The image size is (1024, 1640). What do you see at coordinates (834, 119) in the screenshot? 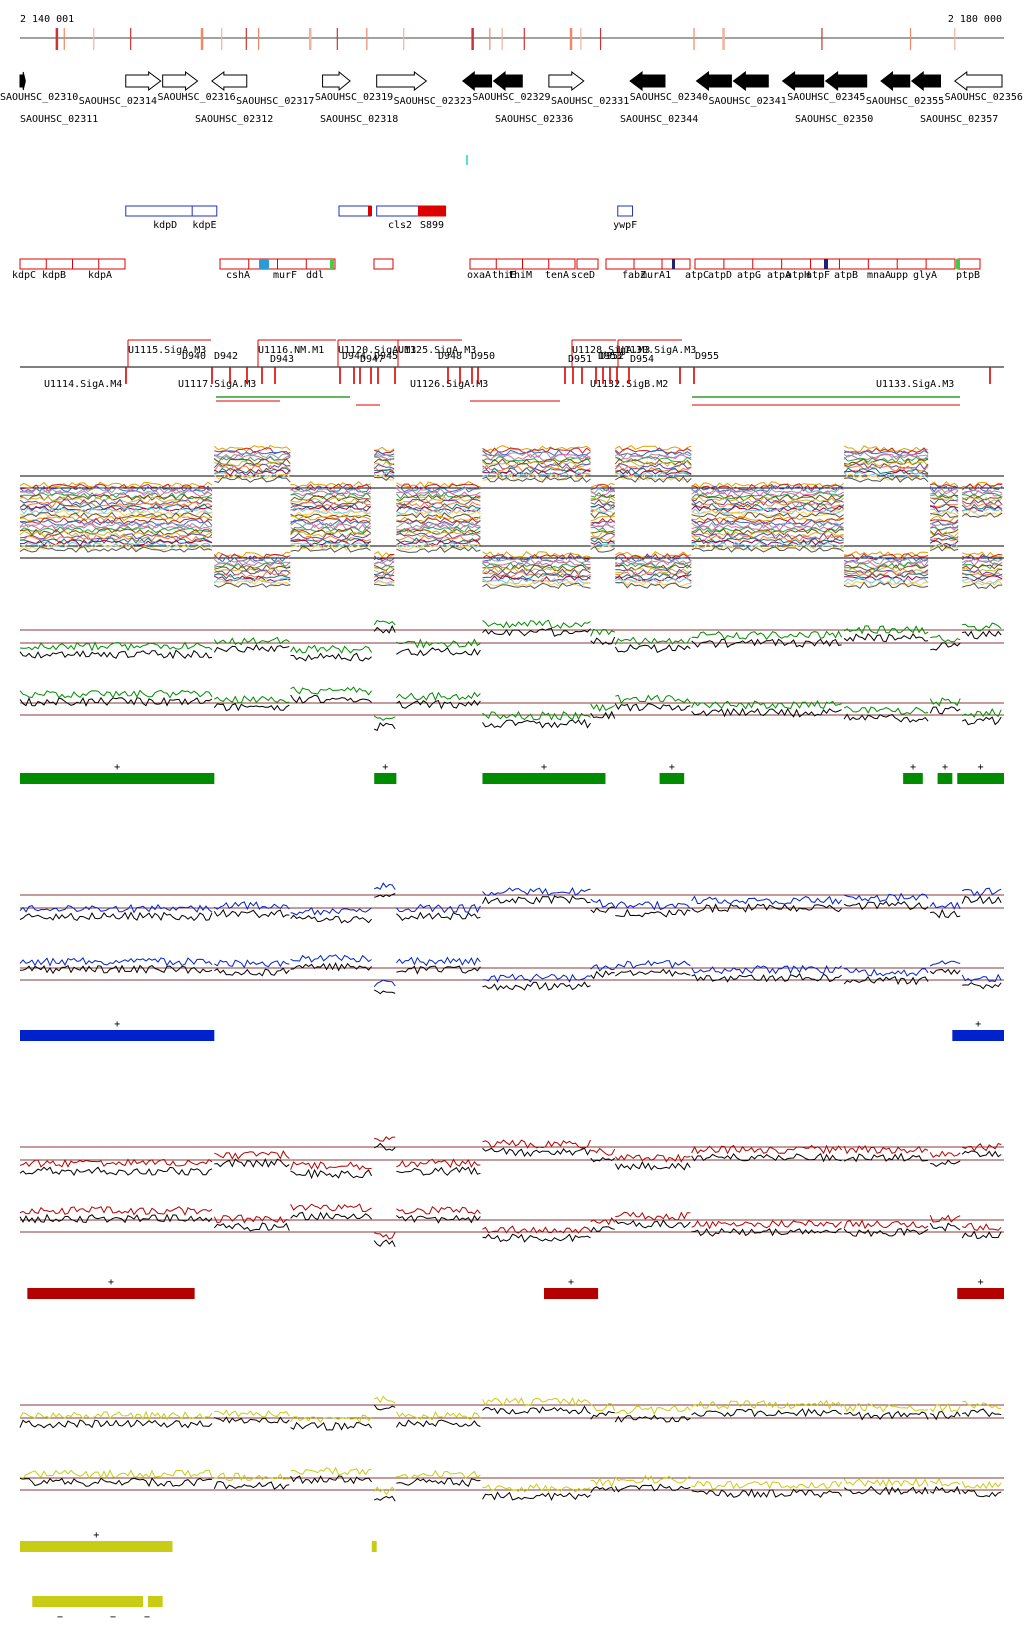
I see `gene-label: SAOUHSC_02350` at bounding box center [834, 119].